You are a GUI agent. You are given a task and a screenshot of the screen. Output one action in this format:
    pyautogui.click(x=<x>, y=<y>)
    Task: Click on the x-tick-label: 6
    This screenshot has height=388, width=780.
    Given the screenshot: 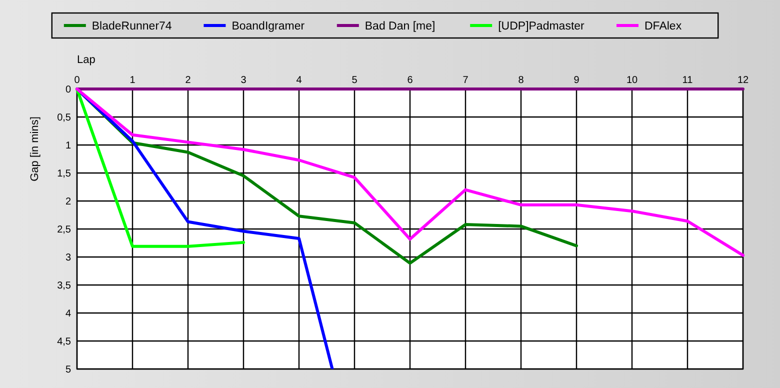 What is the action you would take?
    pyautogui.click(x=410, y=80)
    